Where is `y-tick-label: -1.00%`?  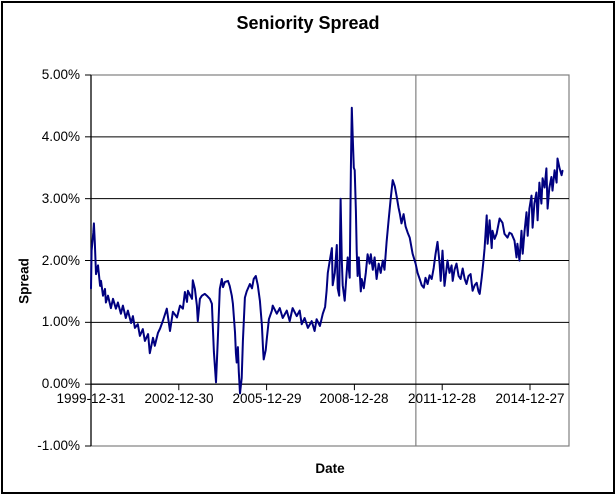 y-tick-label: -1.00% is located at coordinates (58, 445).